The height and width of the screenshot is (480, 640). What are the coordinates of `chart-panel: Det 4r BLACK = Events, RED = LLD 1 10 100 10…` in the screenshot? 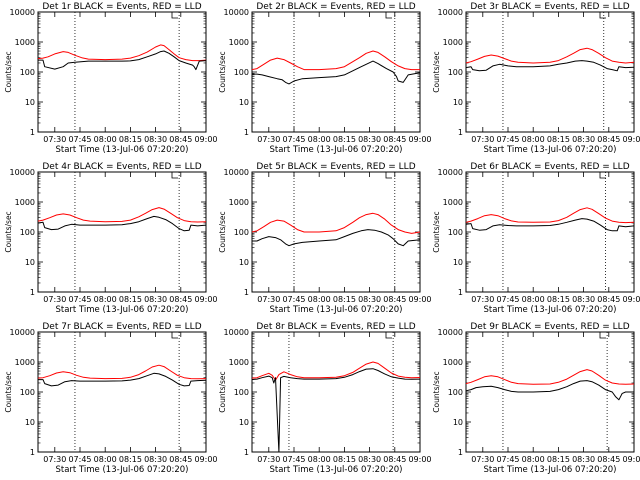 It's located at (111, 238).